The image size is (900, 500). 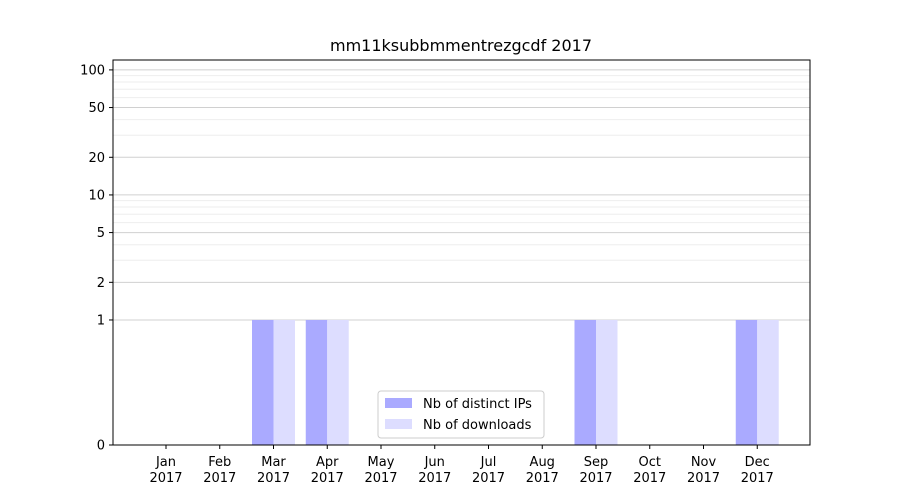 What do you see at coordinates (596, 462) in the screenshot?
I see `x-tick-label-month: Sep` at bounding box center [596, 462].